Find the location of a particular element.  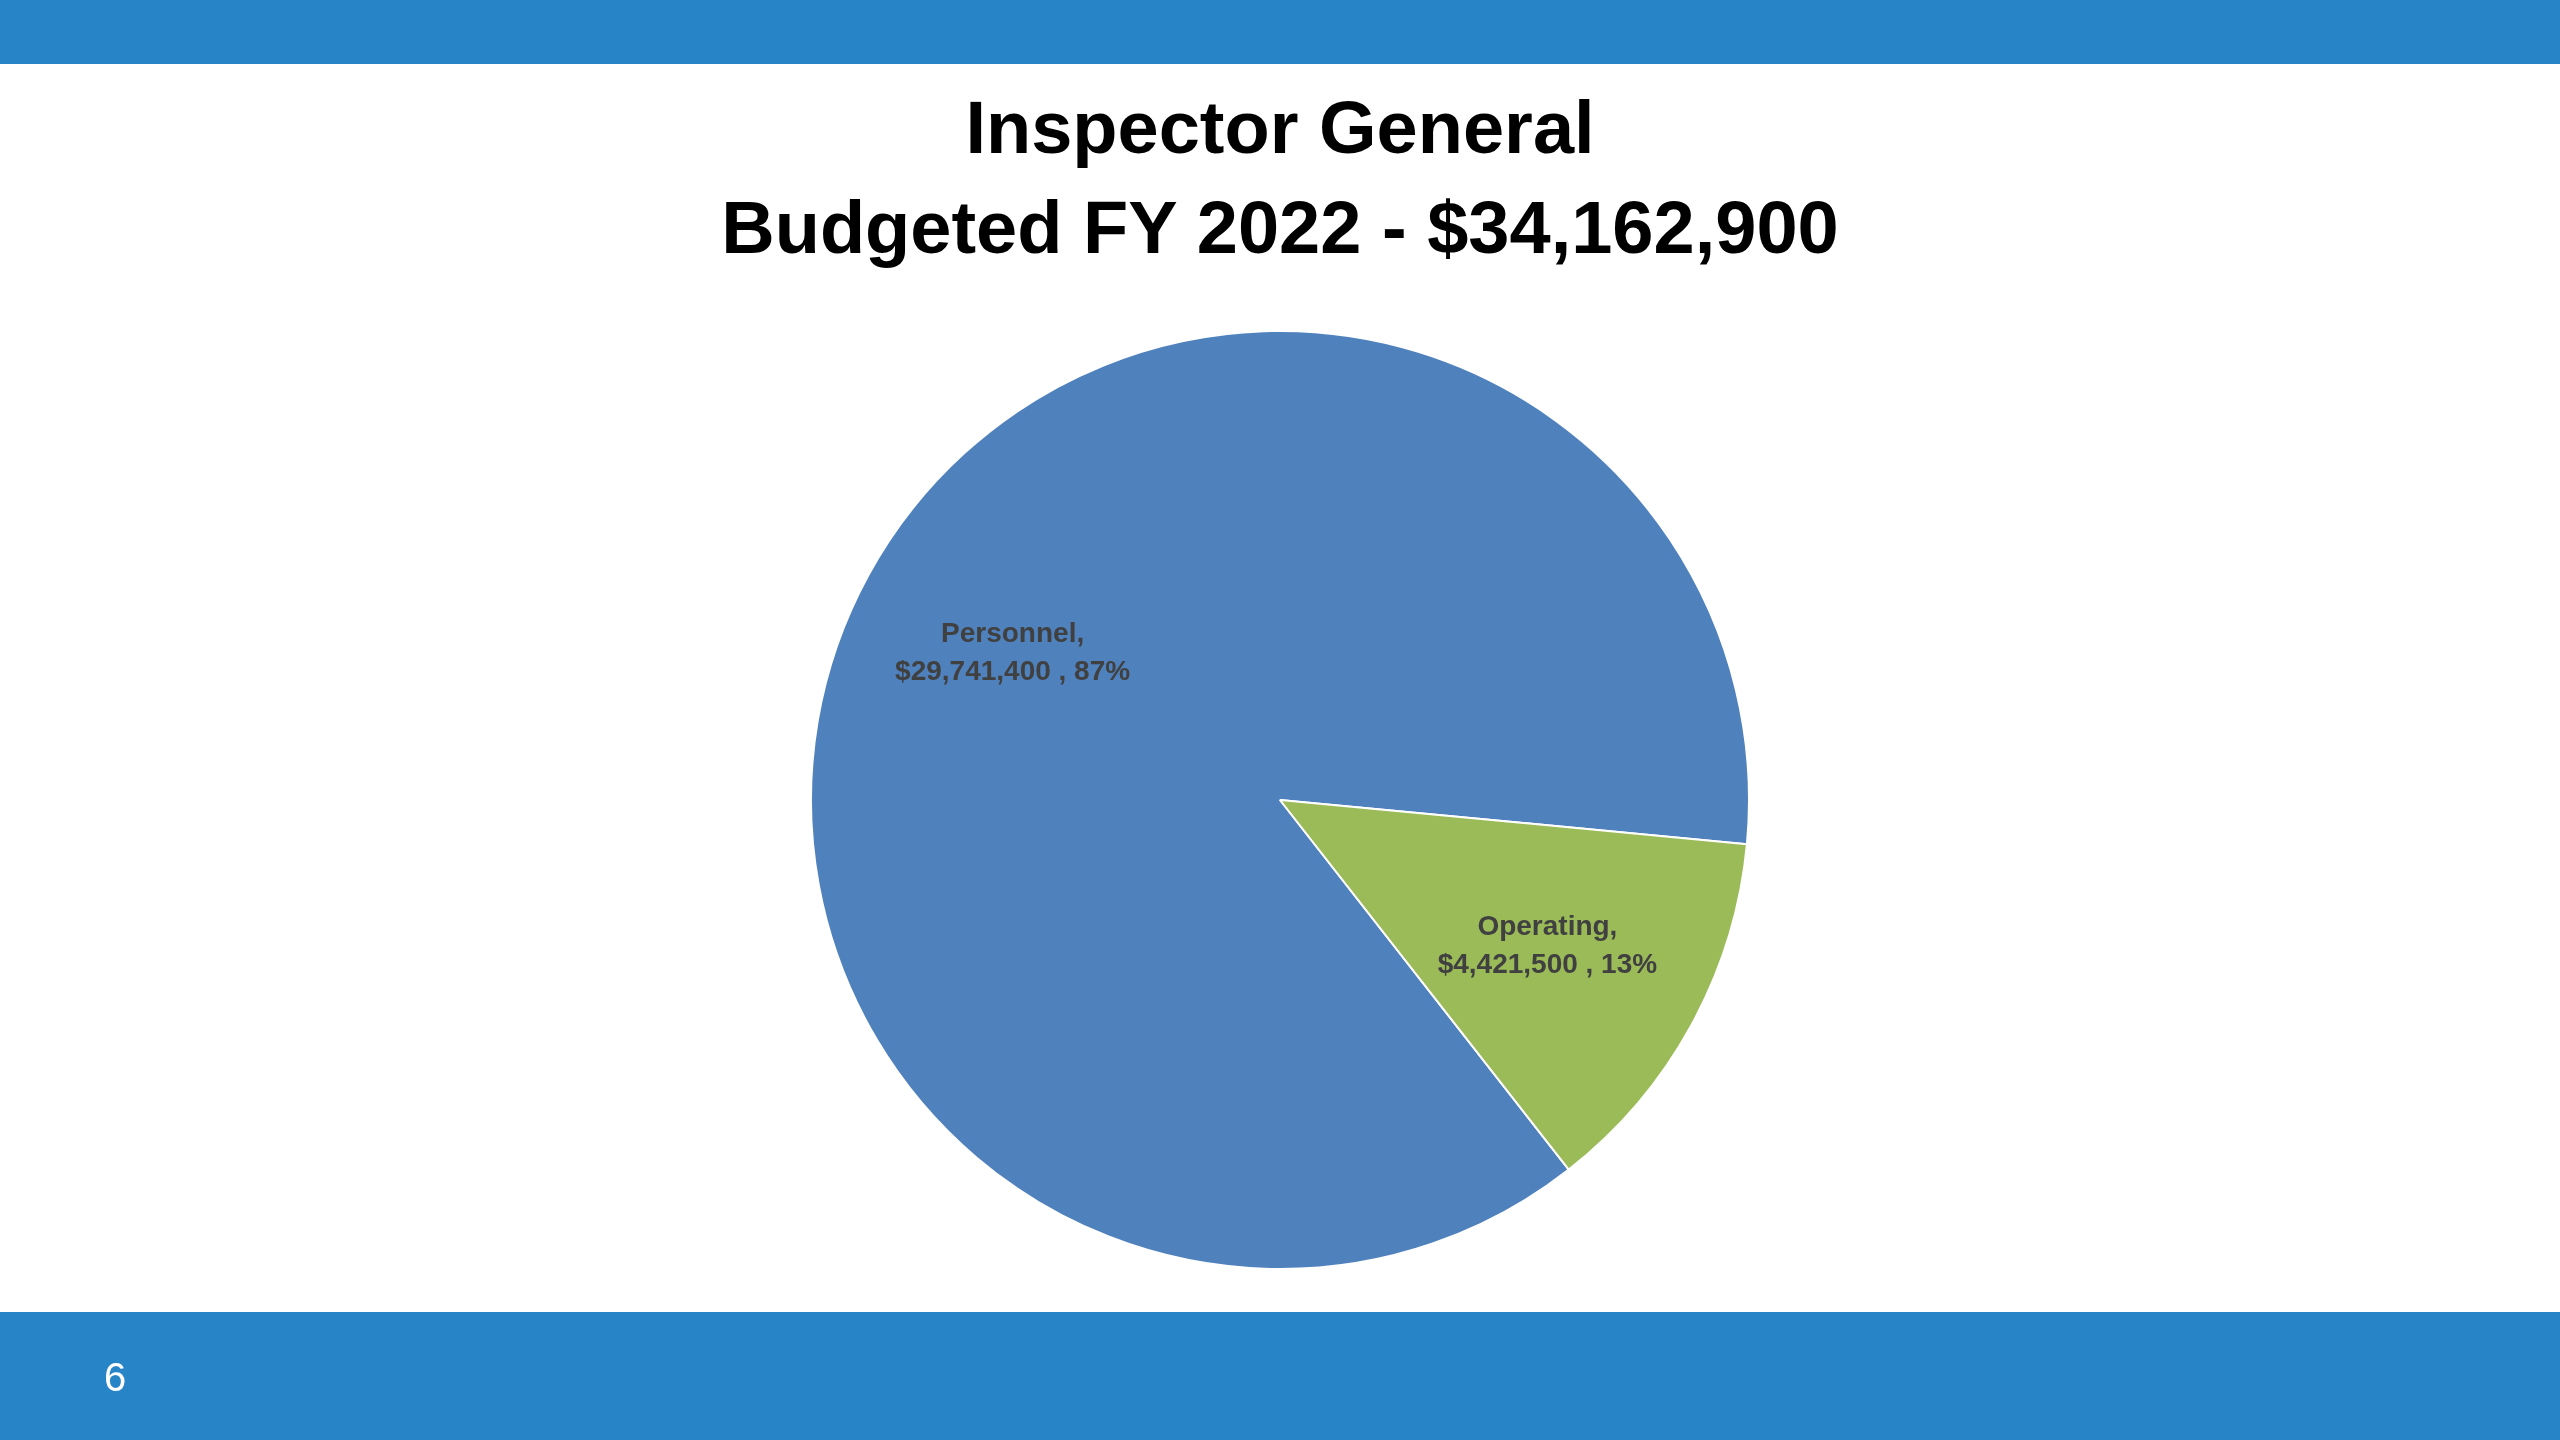

chart-title: Inspector General is located at coordinates (1280, 127).